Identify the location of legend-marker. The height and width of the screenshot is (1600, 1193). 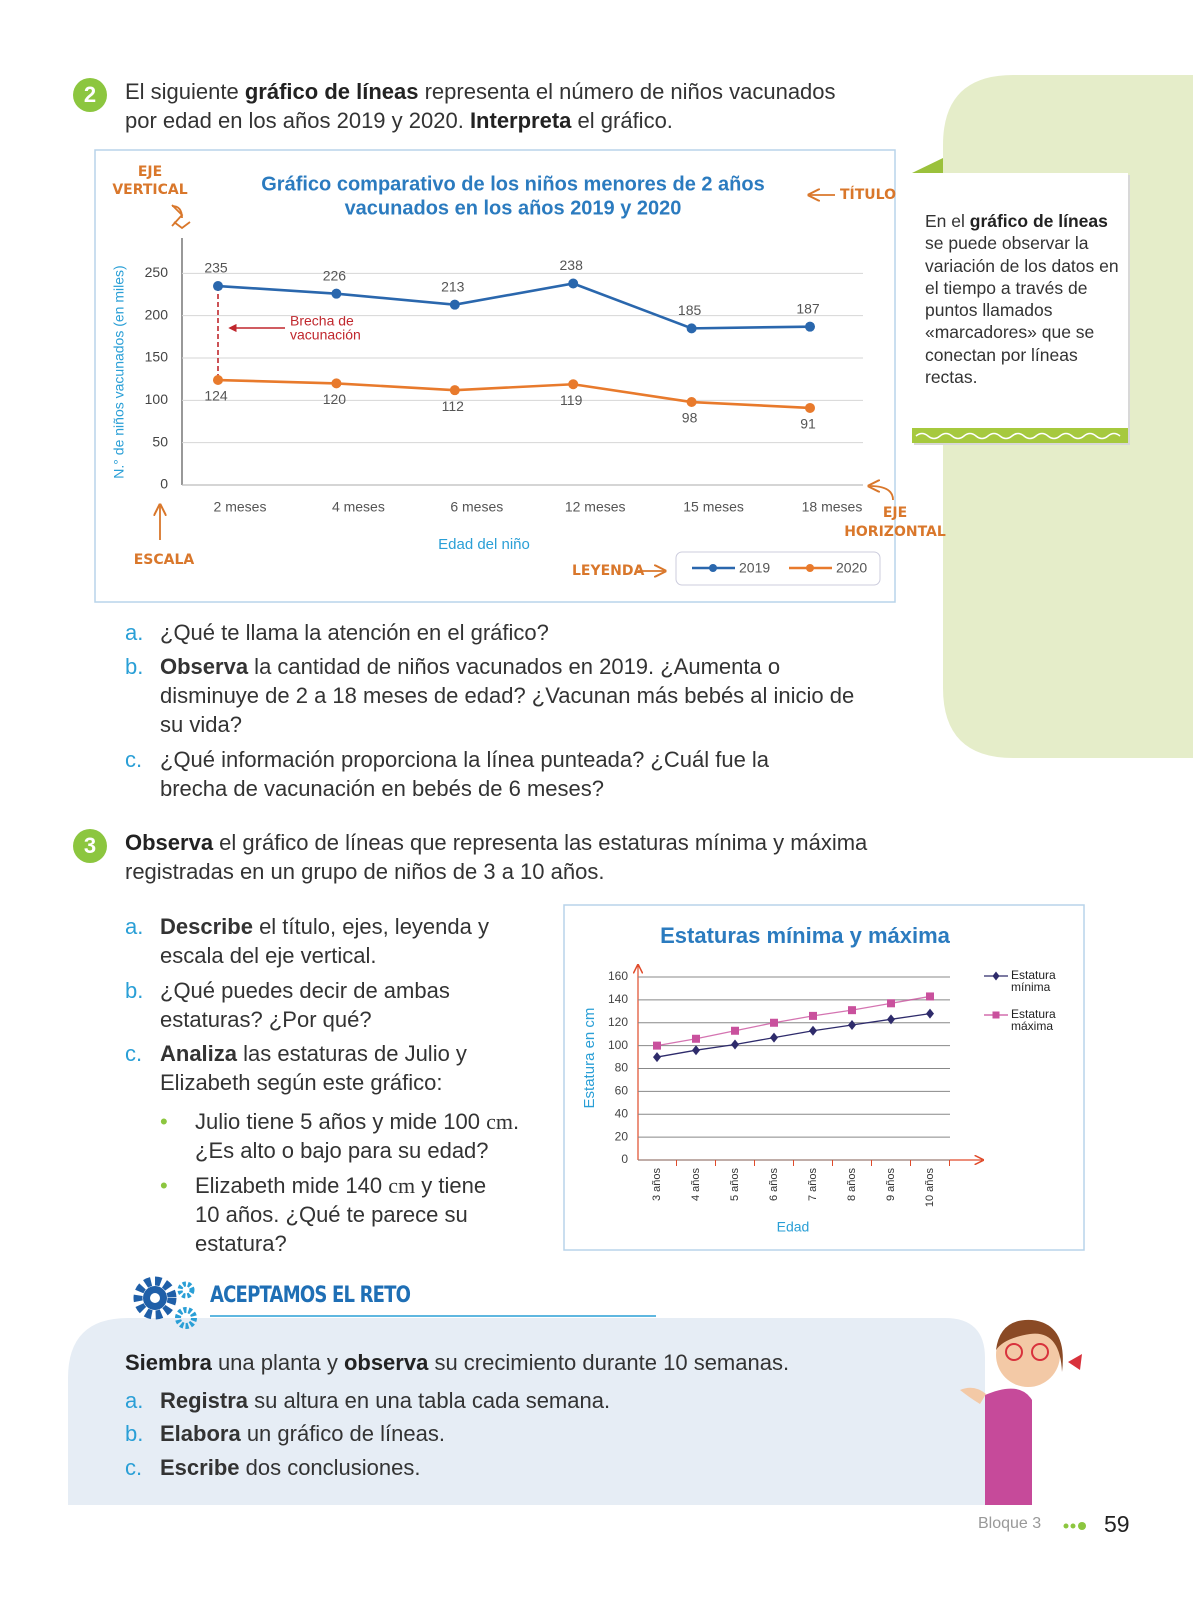
(713, 568).